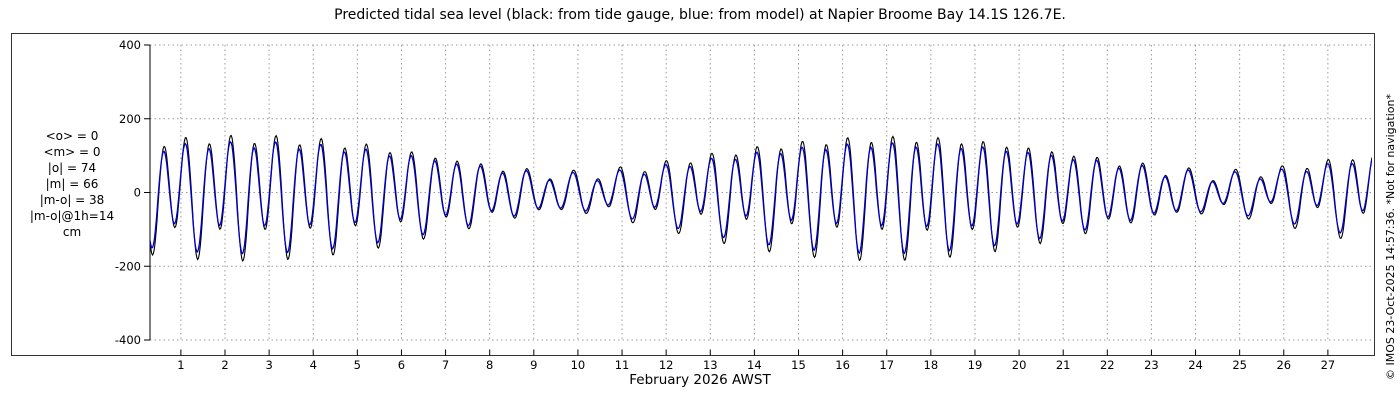  I want to click on stat-line: |m| = 66, so click(72, 184).